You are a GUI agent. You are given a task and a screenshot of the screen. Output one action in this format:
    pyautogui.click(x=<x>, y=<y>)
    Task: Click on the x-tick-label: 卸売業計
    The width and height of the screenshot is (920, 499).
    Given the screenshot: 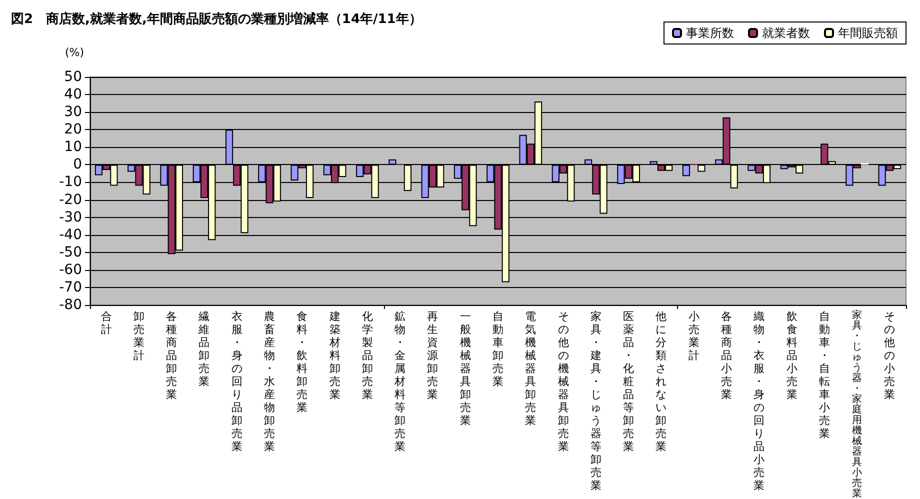 What is the action you would take?
    pyautogui.click(x=138, y=336)
    